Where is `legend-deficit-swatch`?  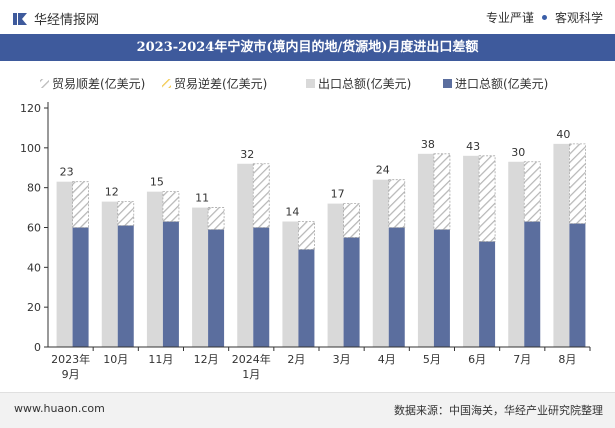
legend-deficit-swatch is located at coordinates (166, 83).